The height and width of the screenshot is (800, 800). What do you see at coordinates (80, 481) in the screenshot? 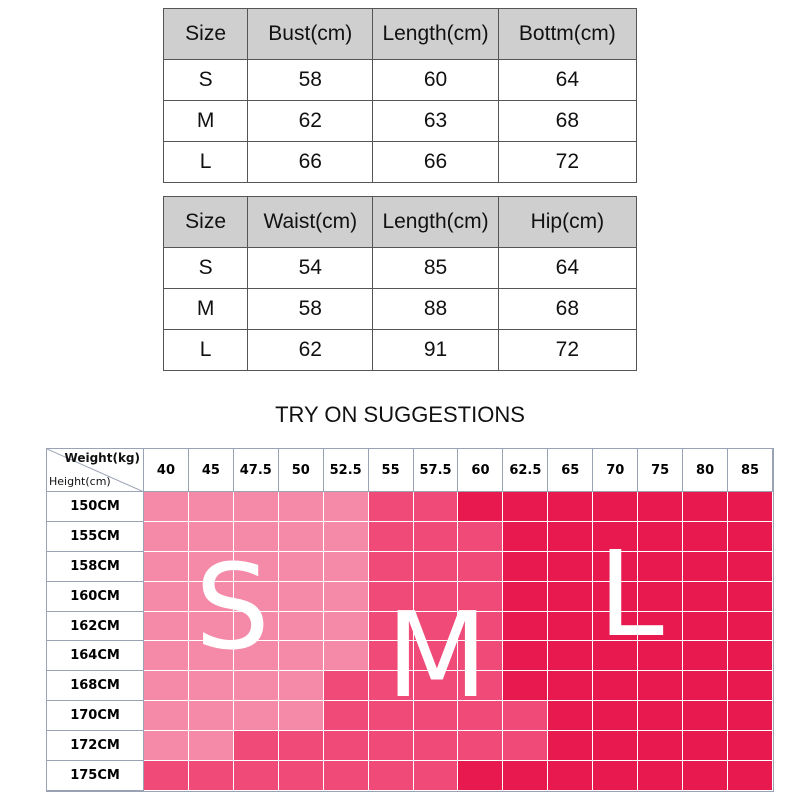
I see `height-axis-label: Height(cm)` at bounding box center [80, 481].